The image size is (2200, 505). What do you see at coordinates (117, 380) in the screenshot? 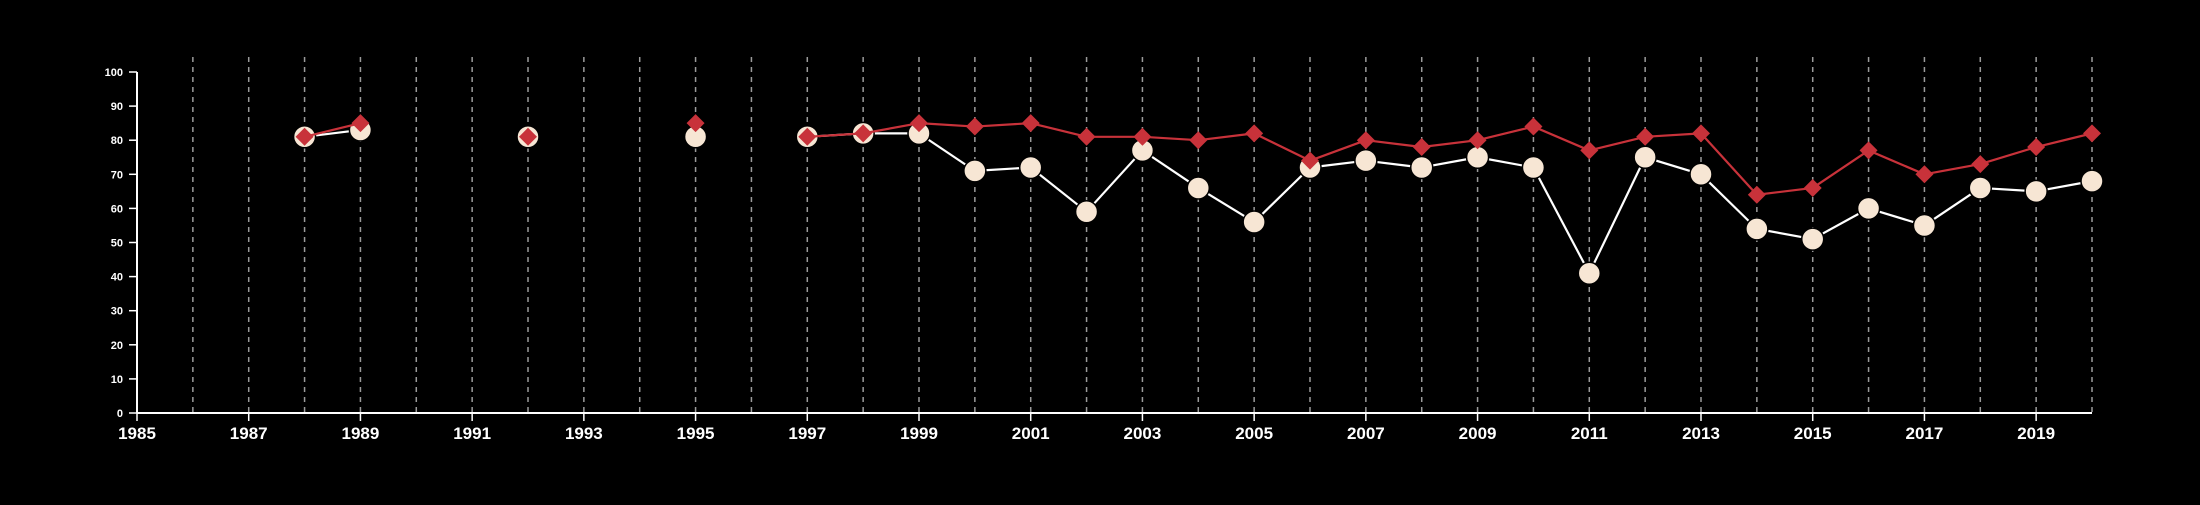
I see `y-tick-label-10: 10` at bounding box center [117, 380].